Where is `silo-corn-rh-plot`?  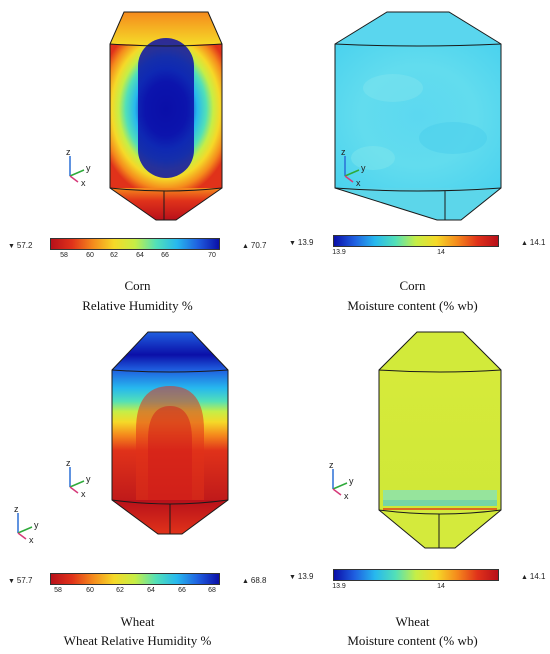 silo-corn-rh-plot is located at coordinates (166, 116).